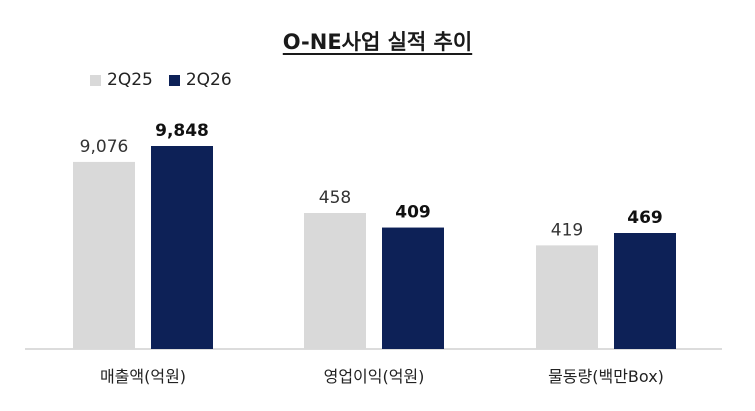 The image size is (755, 411). What do you see at coordinates (161, 80) in the screenshot?
I see `legend: 2Q25 2Q26` at bounding box center [161, 80].